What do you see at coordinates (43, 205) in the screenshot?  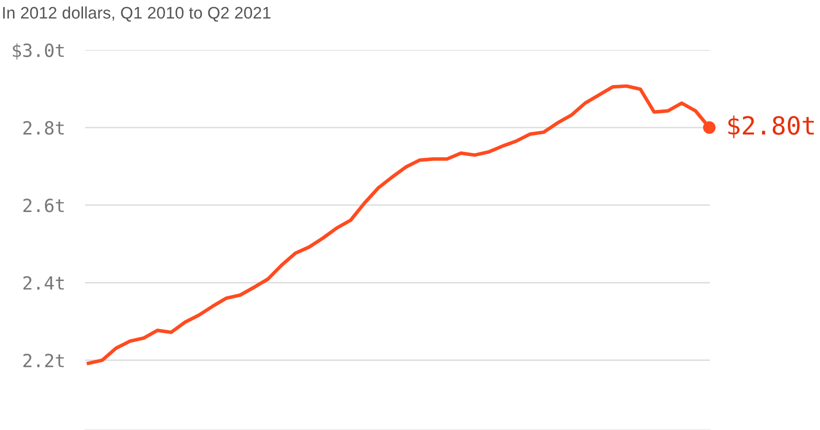 I see `y-tick-label: 2.6t` at bounding box center [43, 205].